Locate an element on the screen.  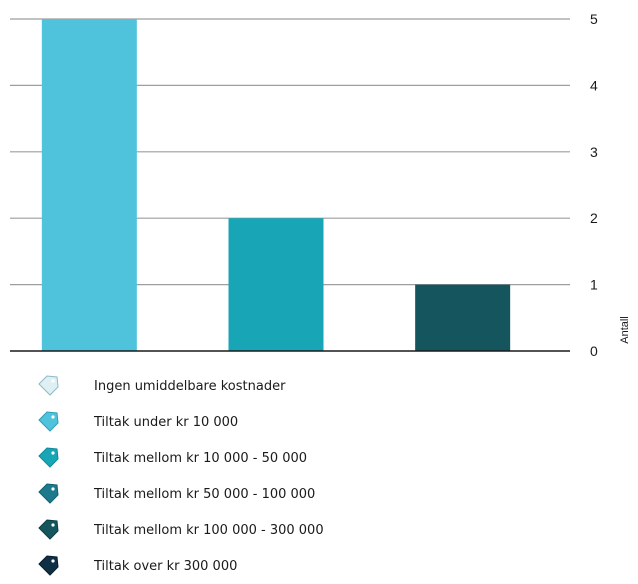
y-tick-label: 1 is located at coordinates (594, 285).